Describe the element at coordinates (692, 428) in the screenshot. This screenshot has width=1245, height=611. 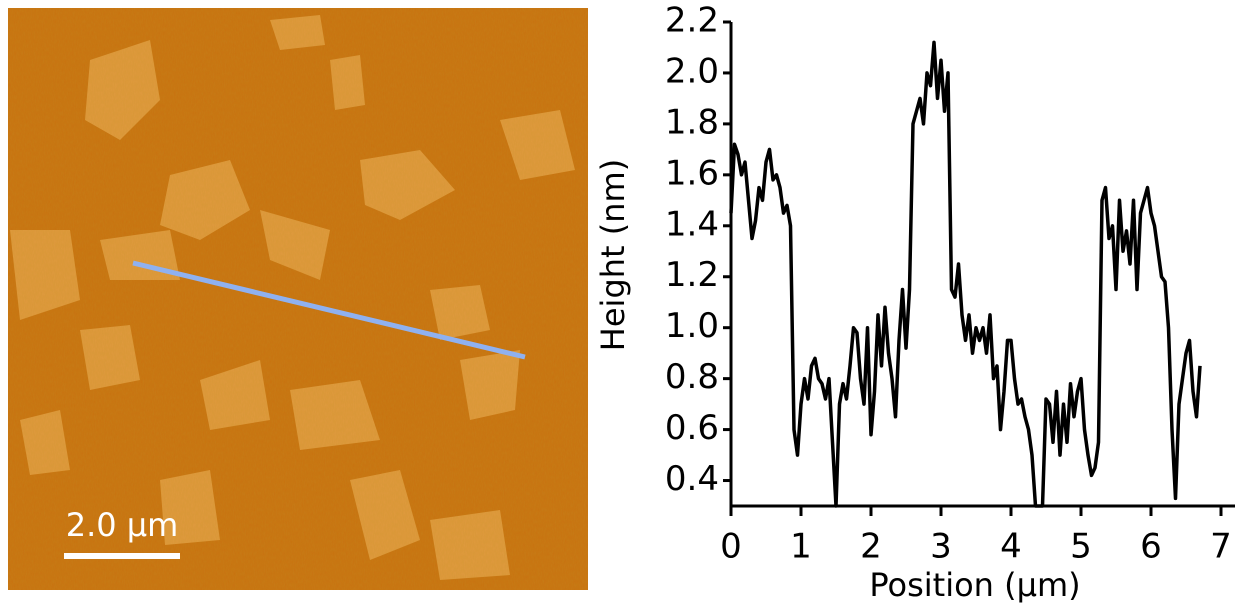
I see `y-tick-label: 0.6` at that location.